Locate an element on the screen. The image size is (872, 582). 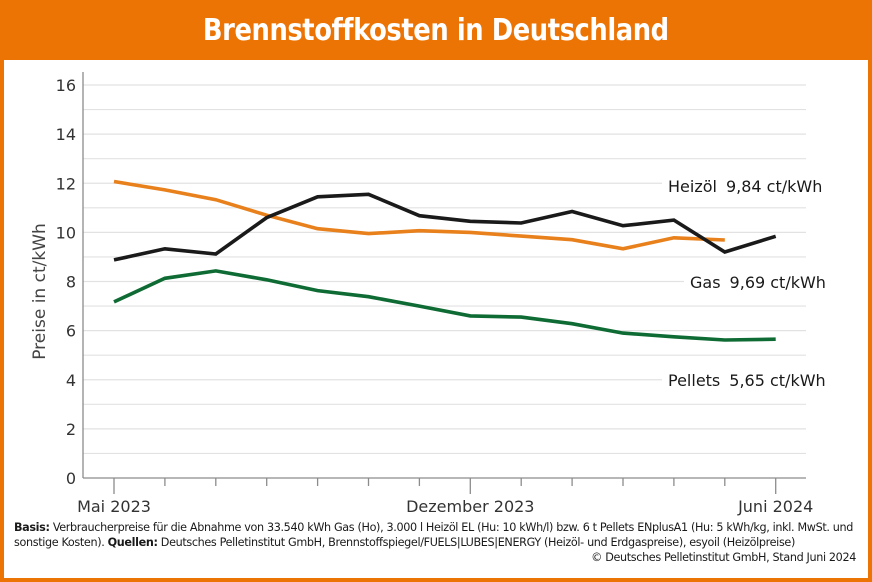
series-line-heizoel is located at coordinates (445, 227).